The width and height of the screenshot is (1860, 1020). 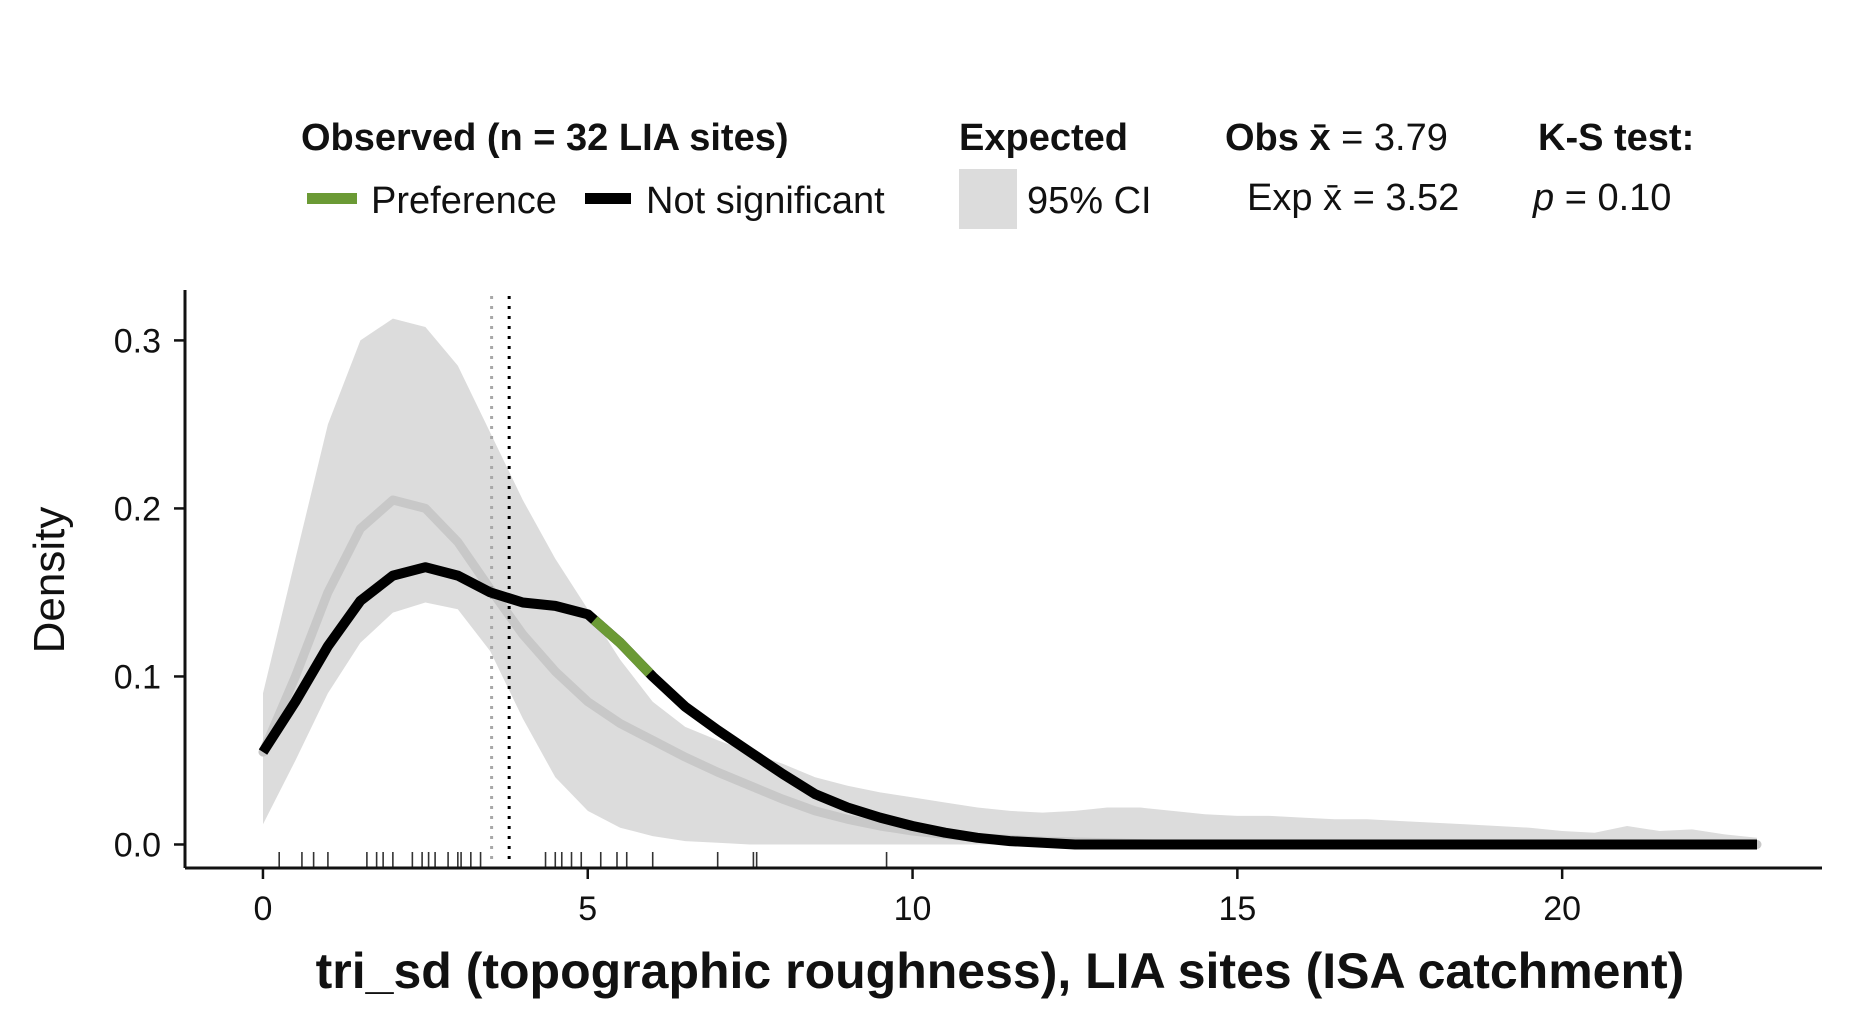 I want to click on legend-preference-label: Preference, so click(x=464, y=201).